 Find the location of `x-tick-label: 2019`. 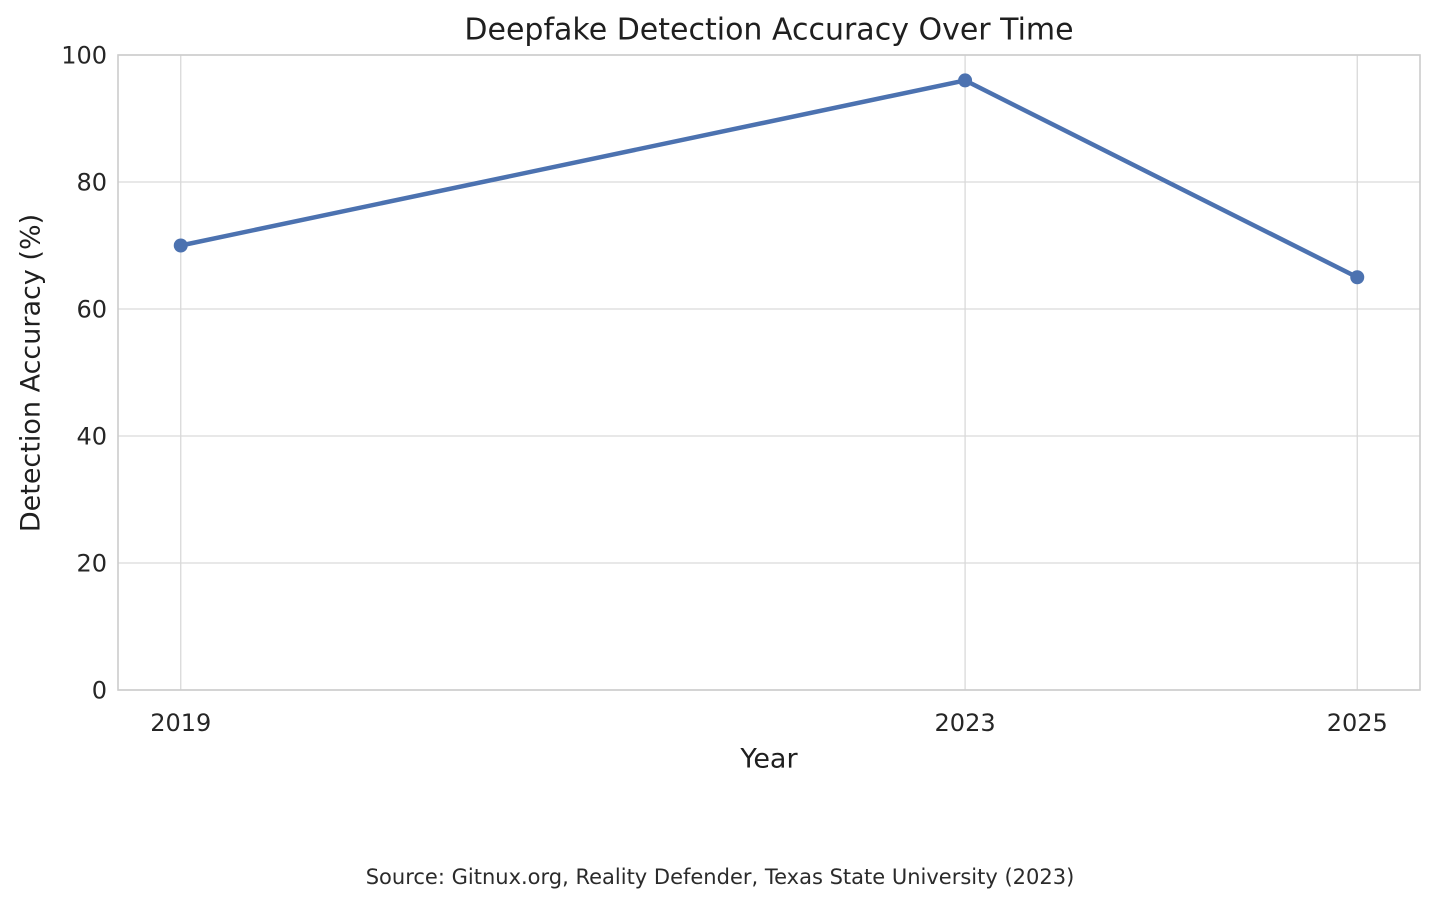

x-tick-label: 2019 is located at coordinates (180, 723).